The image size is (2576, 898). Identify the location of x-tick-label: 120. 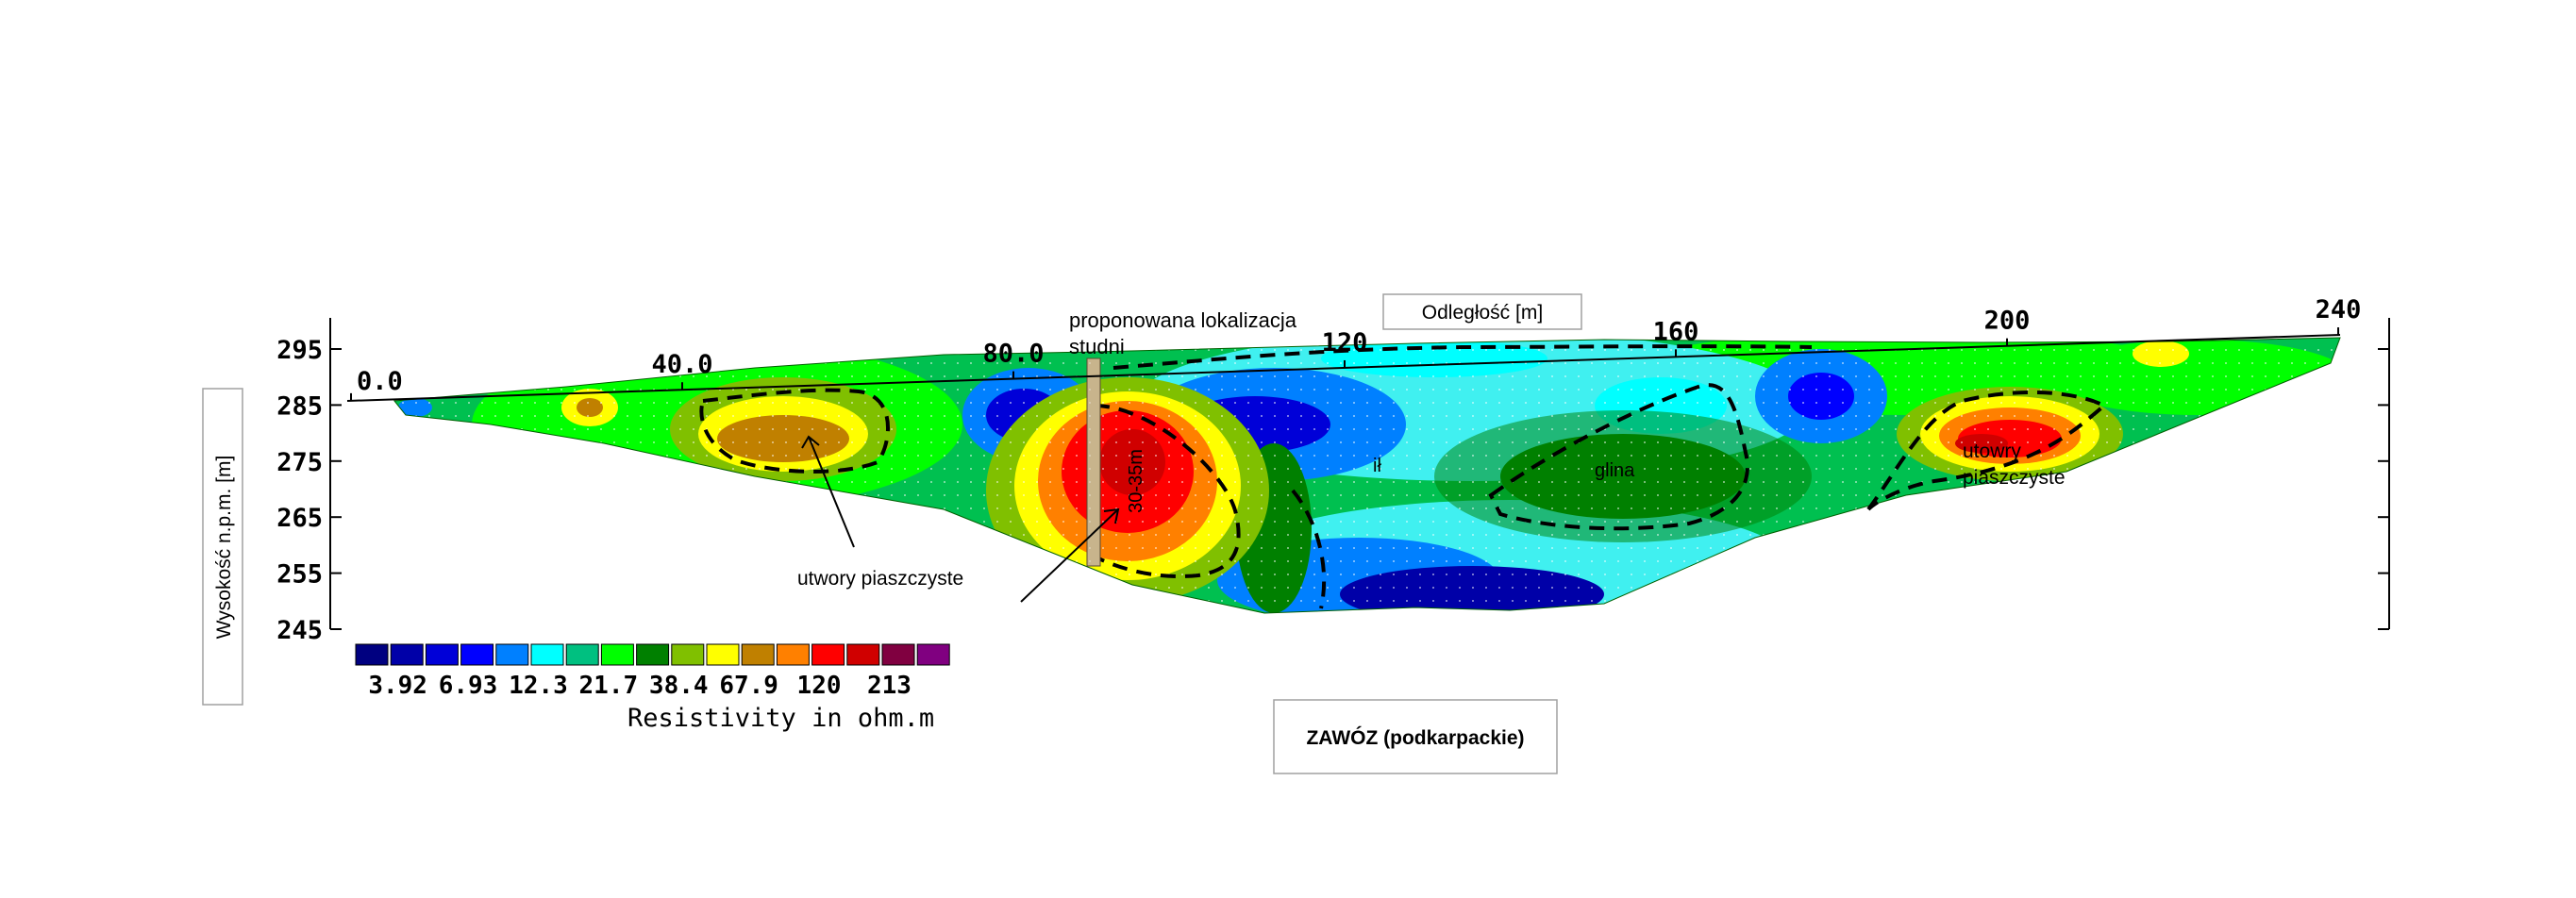
(1345, 343).